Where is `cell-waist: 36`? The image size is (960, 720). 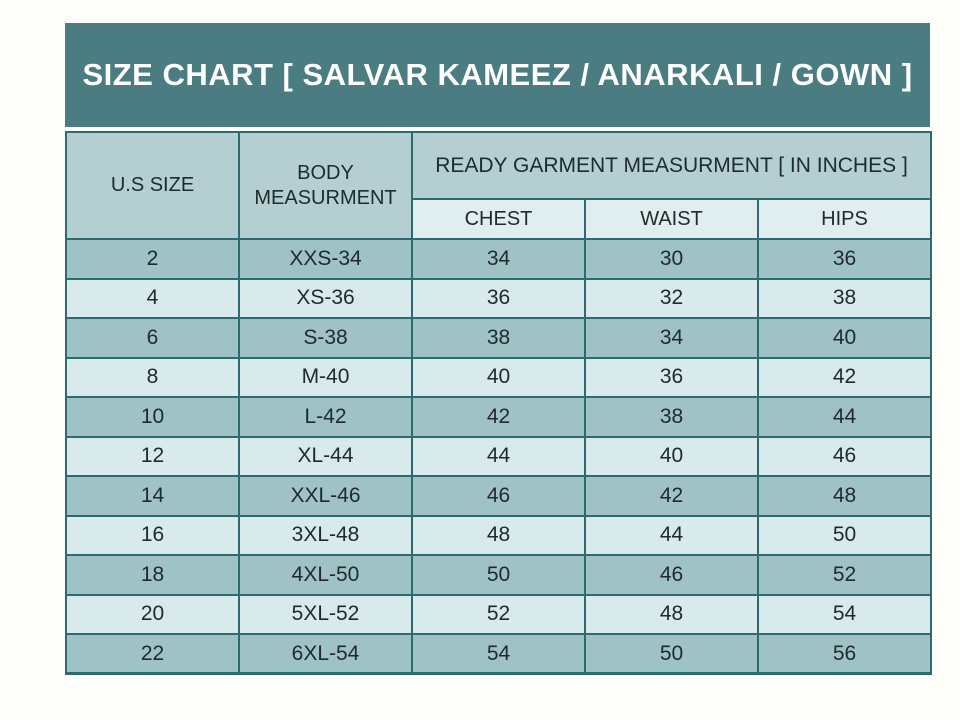 cell-waist: 36 is located at coordinates (671, 377).